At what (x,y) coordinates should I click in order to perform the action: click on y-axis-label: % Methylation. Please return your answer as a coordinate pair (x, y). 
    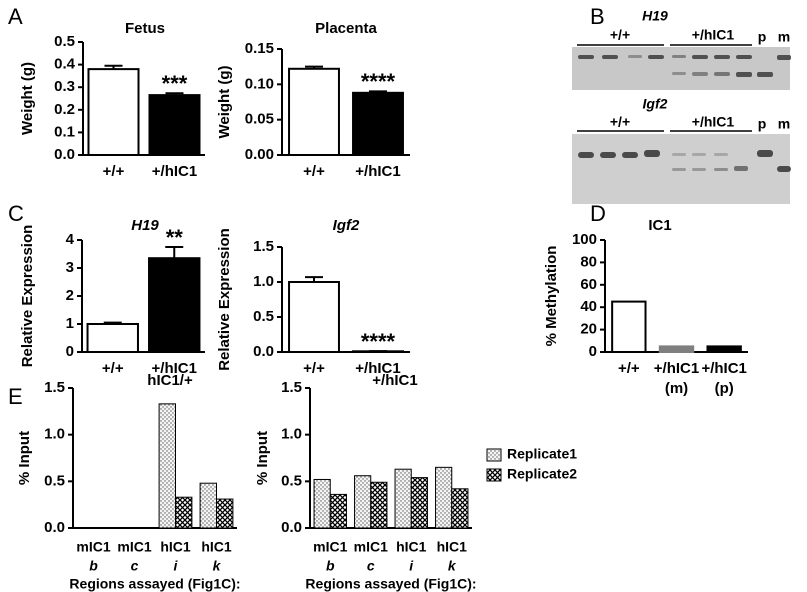
    Looking at the image, I should click on (551, 296).